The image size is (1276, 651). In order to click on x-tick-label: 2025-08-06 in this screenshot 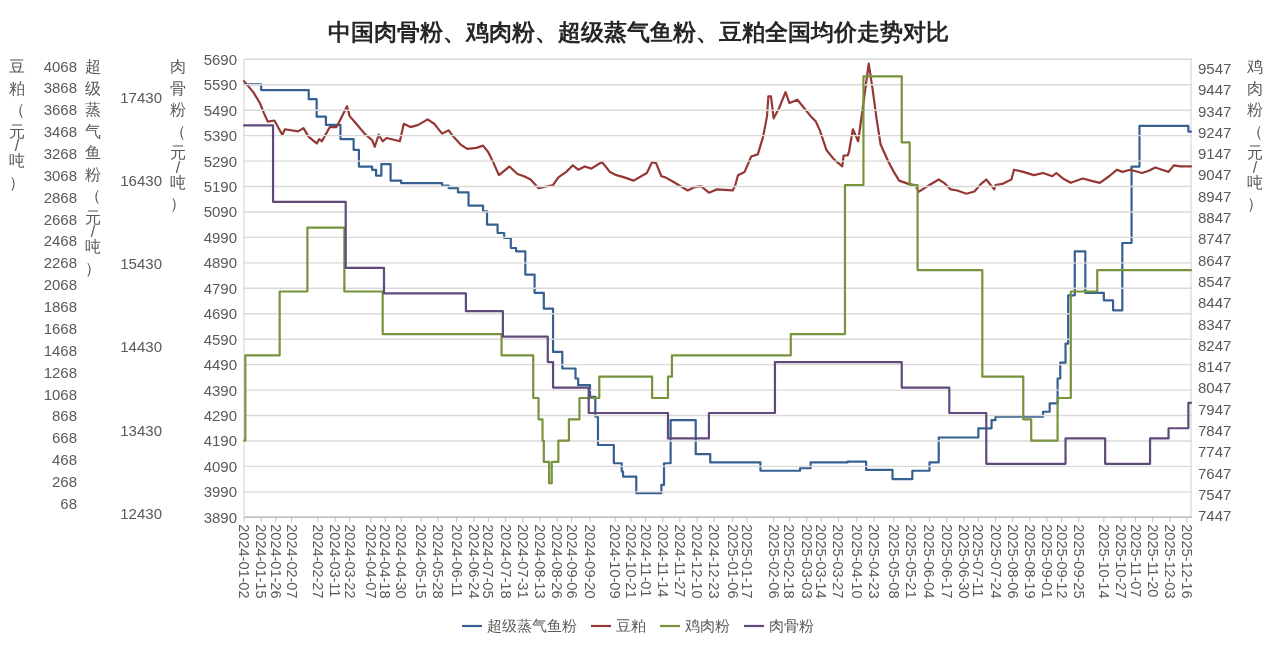, I will do `click(1012, 561)`.